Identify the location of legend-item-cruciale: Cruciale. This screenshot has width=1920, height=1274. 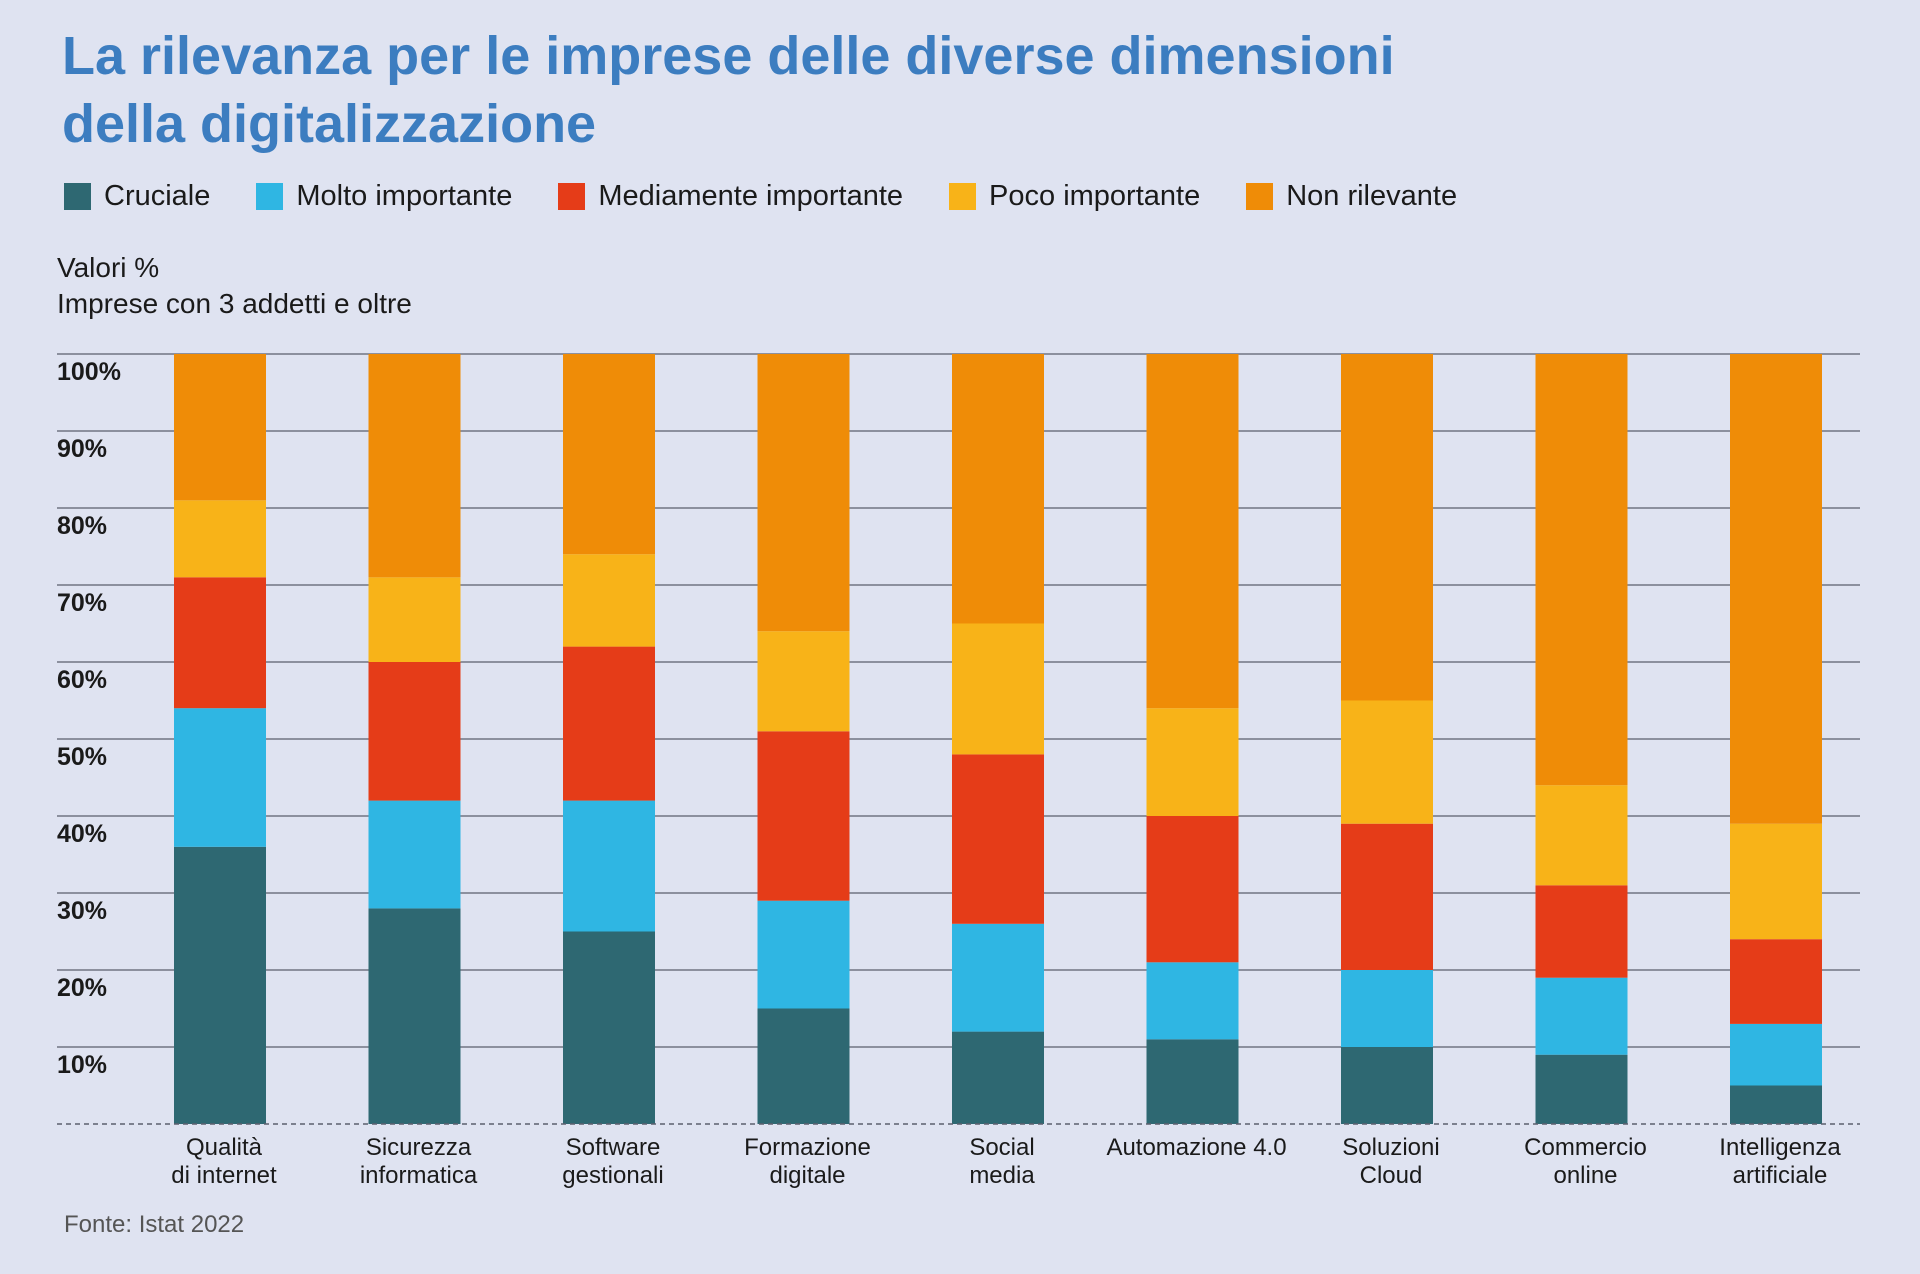
(137, 196).